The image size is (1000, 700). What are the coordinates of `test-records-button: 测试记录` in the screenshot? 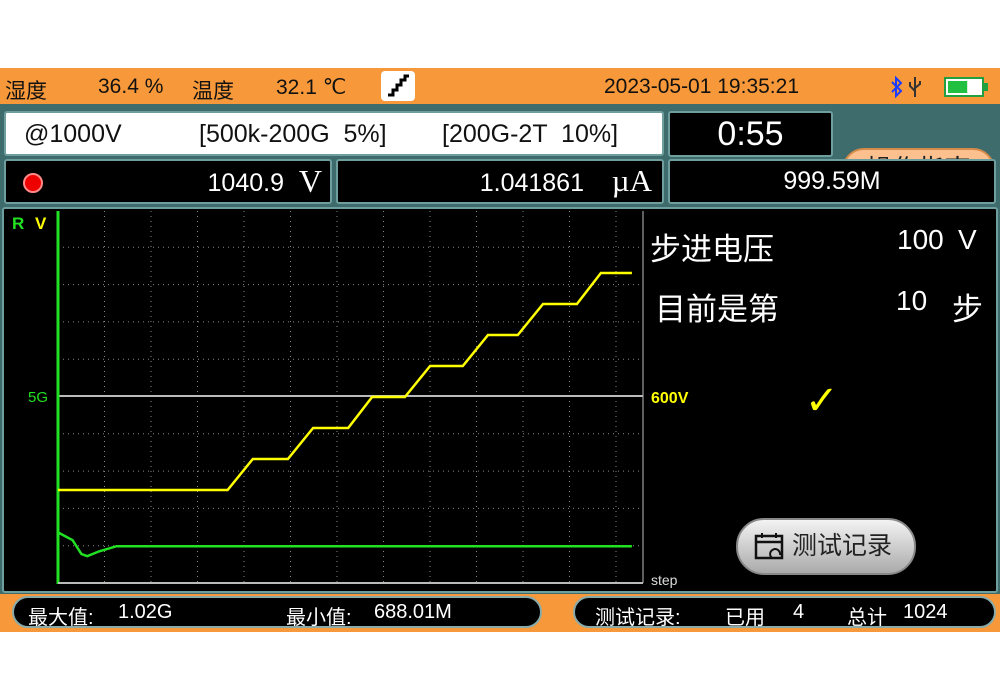 It's located at (826, 546).